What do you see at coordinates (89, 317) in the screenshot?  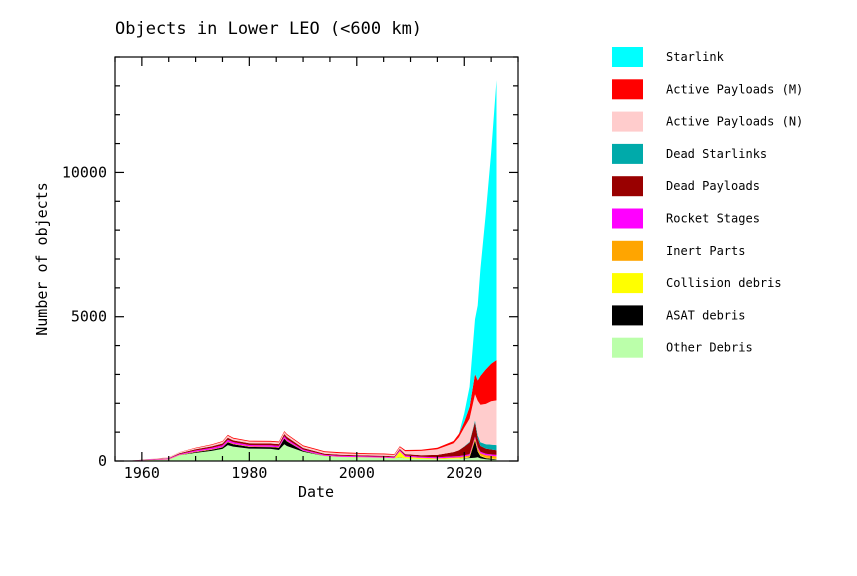 I see `y-tick-label: 5000` at bounding box center [89, 317].